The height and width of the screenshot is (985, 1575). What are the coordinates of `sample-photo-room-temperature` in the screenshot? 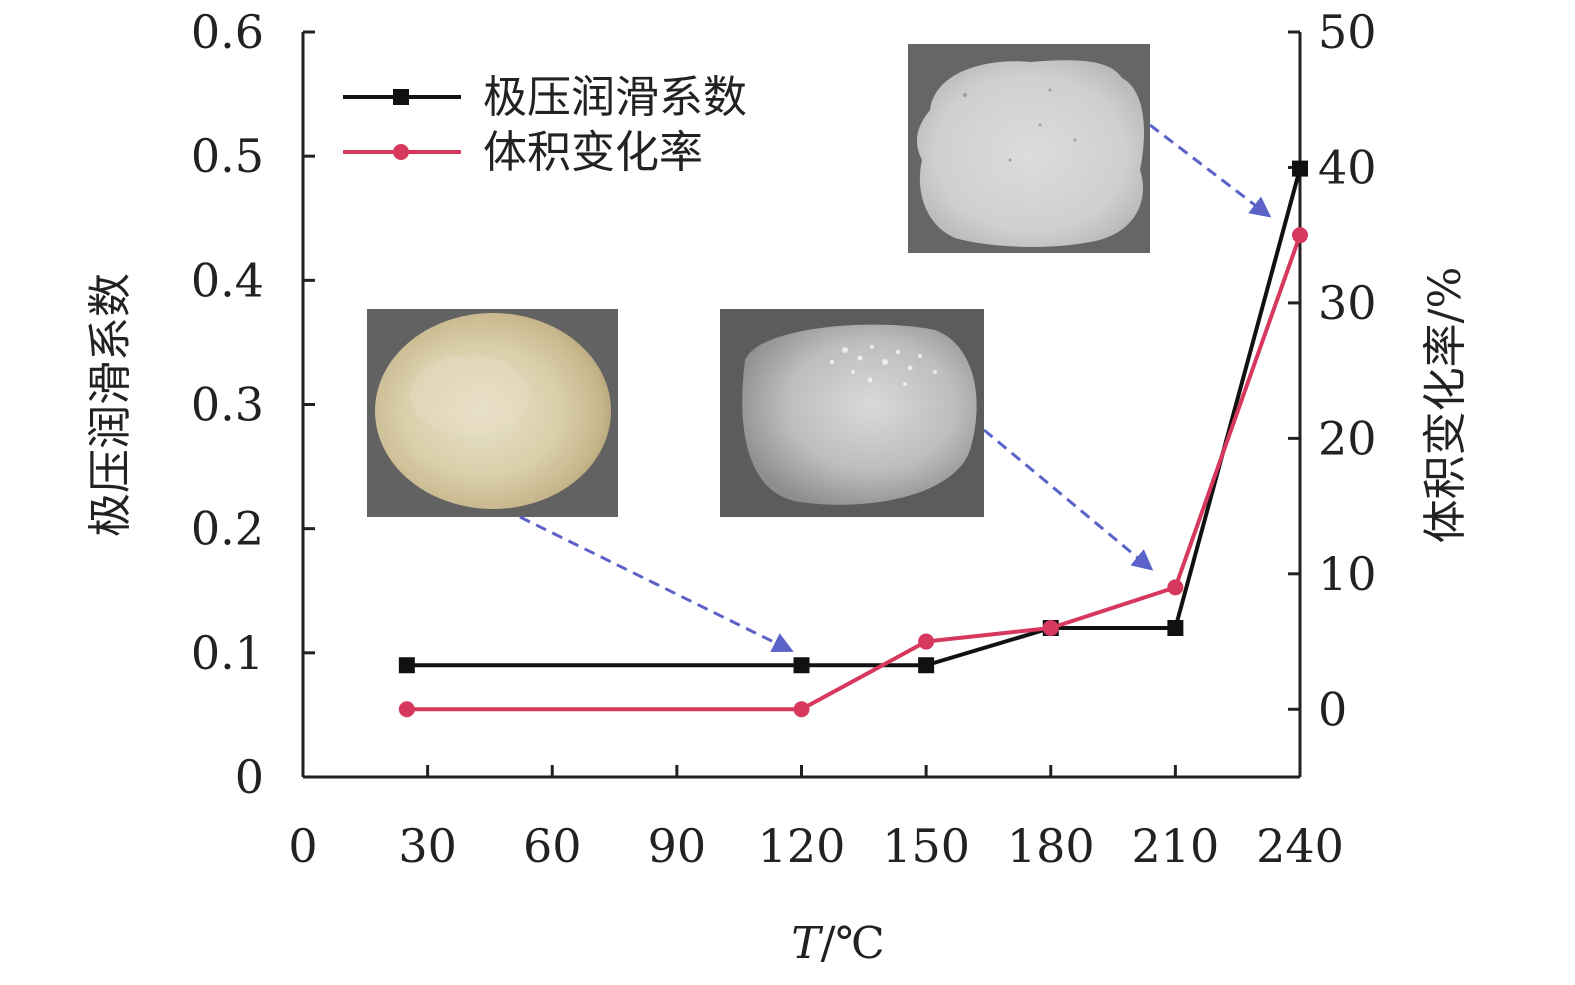 It's located at (492, 413).